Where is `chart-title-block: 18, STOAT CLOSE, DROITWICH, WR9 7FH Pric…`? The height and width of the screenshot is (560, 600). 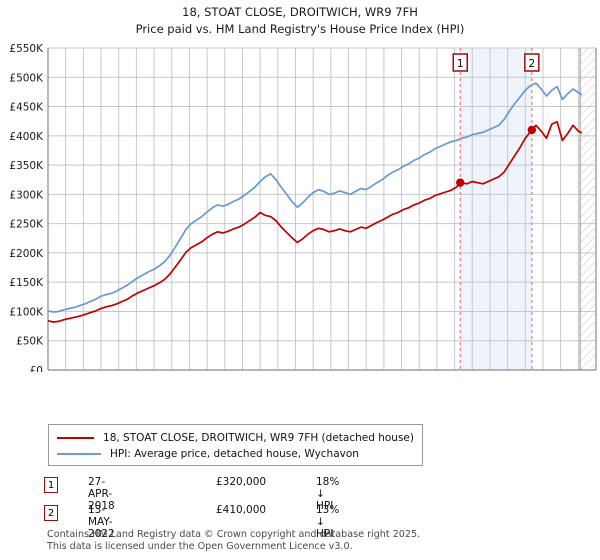
chart-title-block: 18, STOAT CLOSE, DROITWICH, WR9 7FH Pric… is located at coordinates (300, 21).